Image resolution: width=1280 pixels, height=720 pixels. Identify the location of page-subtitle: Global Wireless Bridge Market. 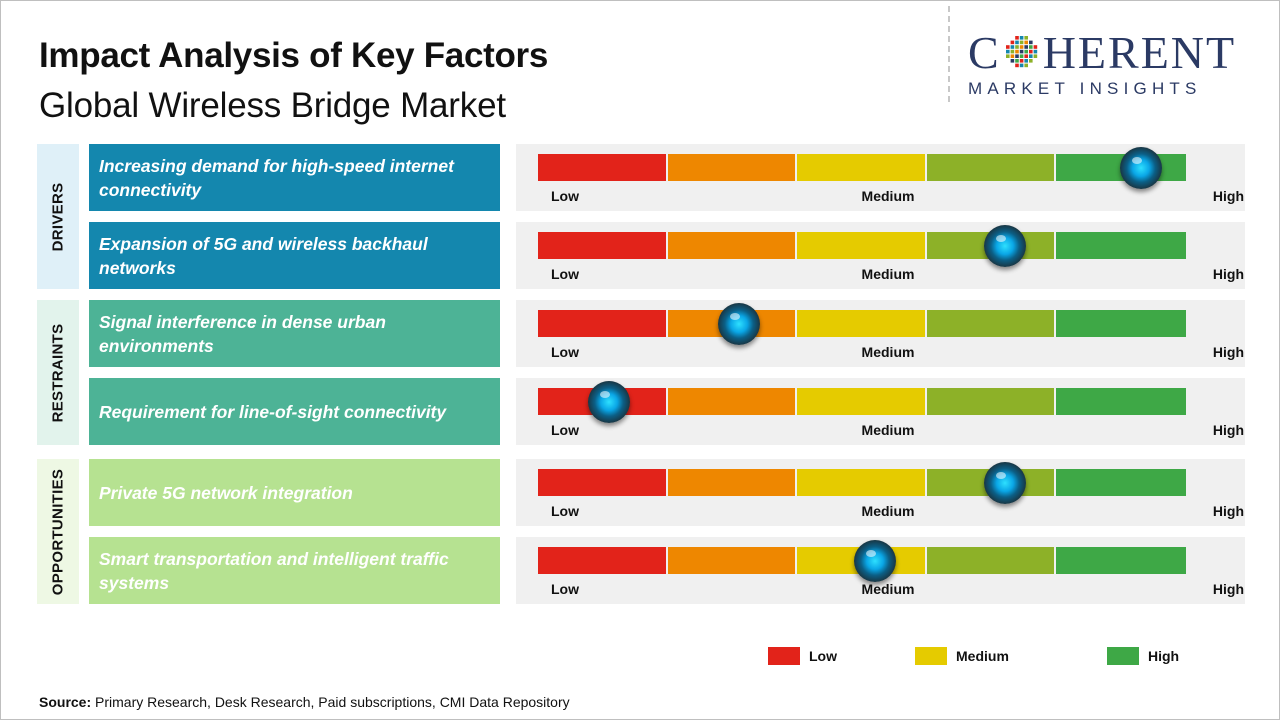
(272, 105).